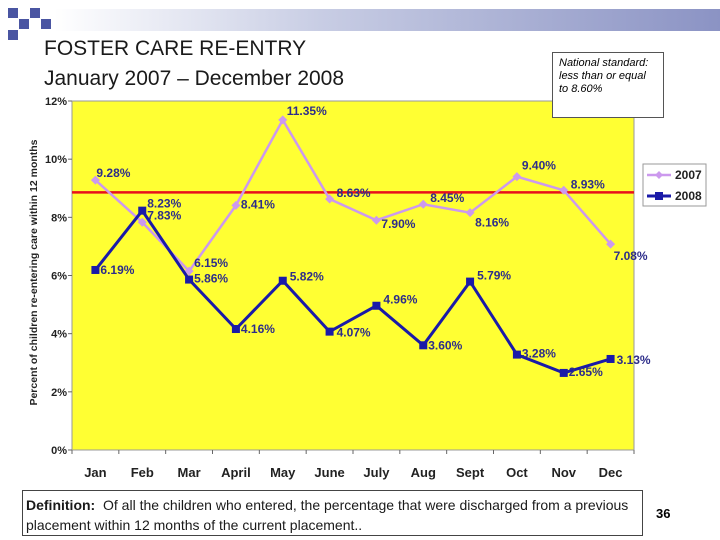 The height and width of the screenshot is (540, 720). What do you see at coordinates (376, 472) in the screenshot?
I see `x-tick-label: July` at bounding box center [376, 472].